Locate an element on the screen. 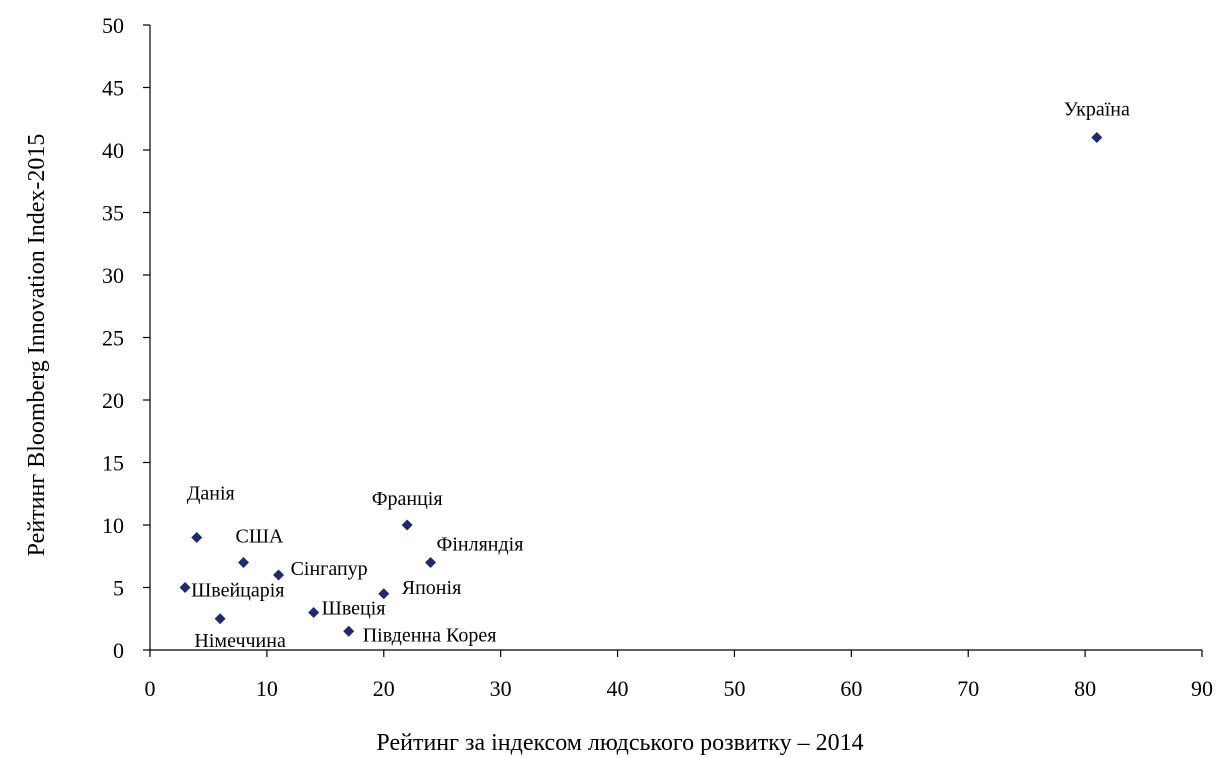 The width and height of the screenshot is (1220, 758). x-axis: 0 10 20 30 40 50 60 70 80 90 is located at coordinates (679, 675).